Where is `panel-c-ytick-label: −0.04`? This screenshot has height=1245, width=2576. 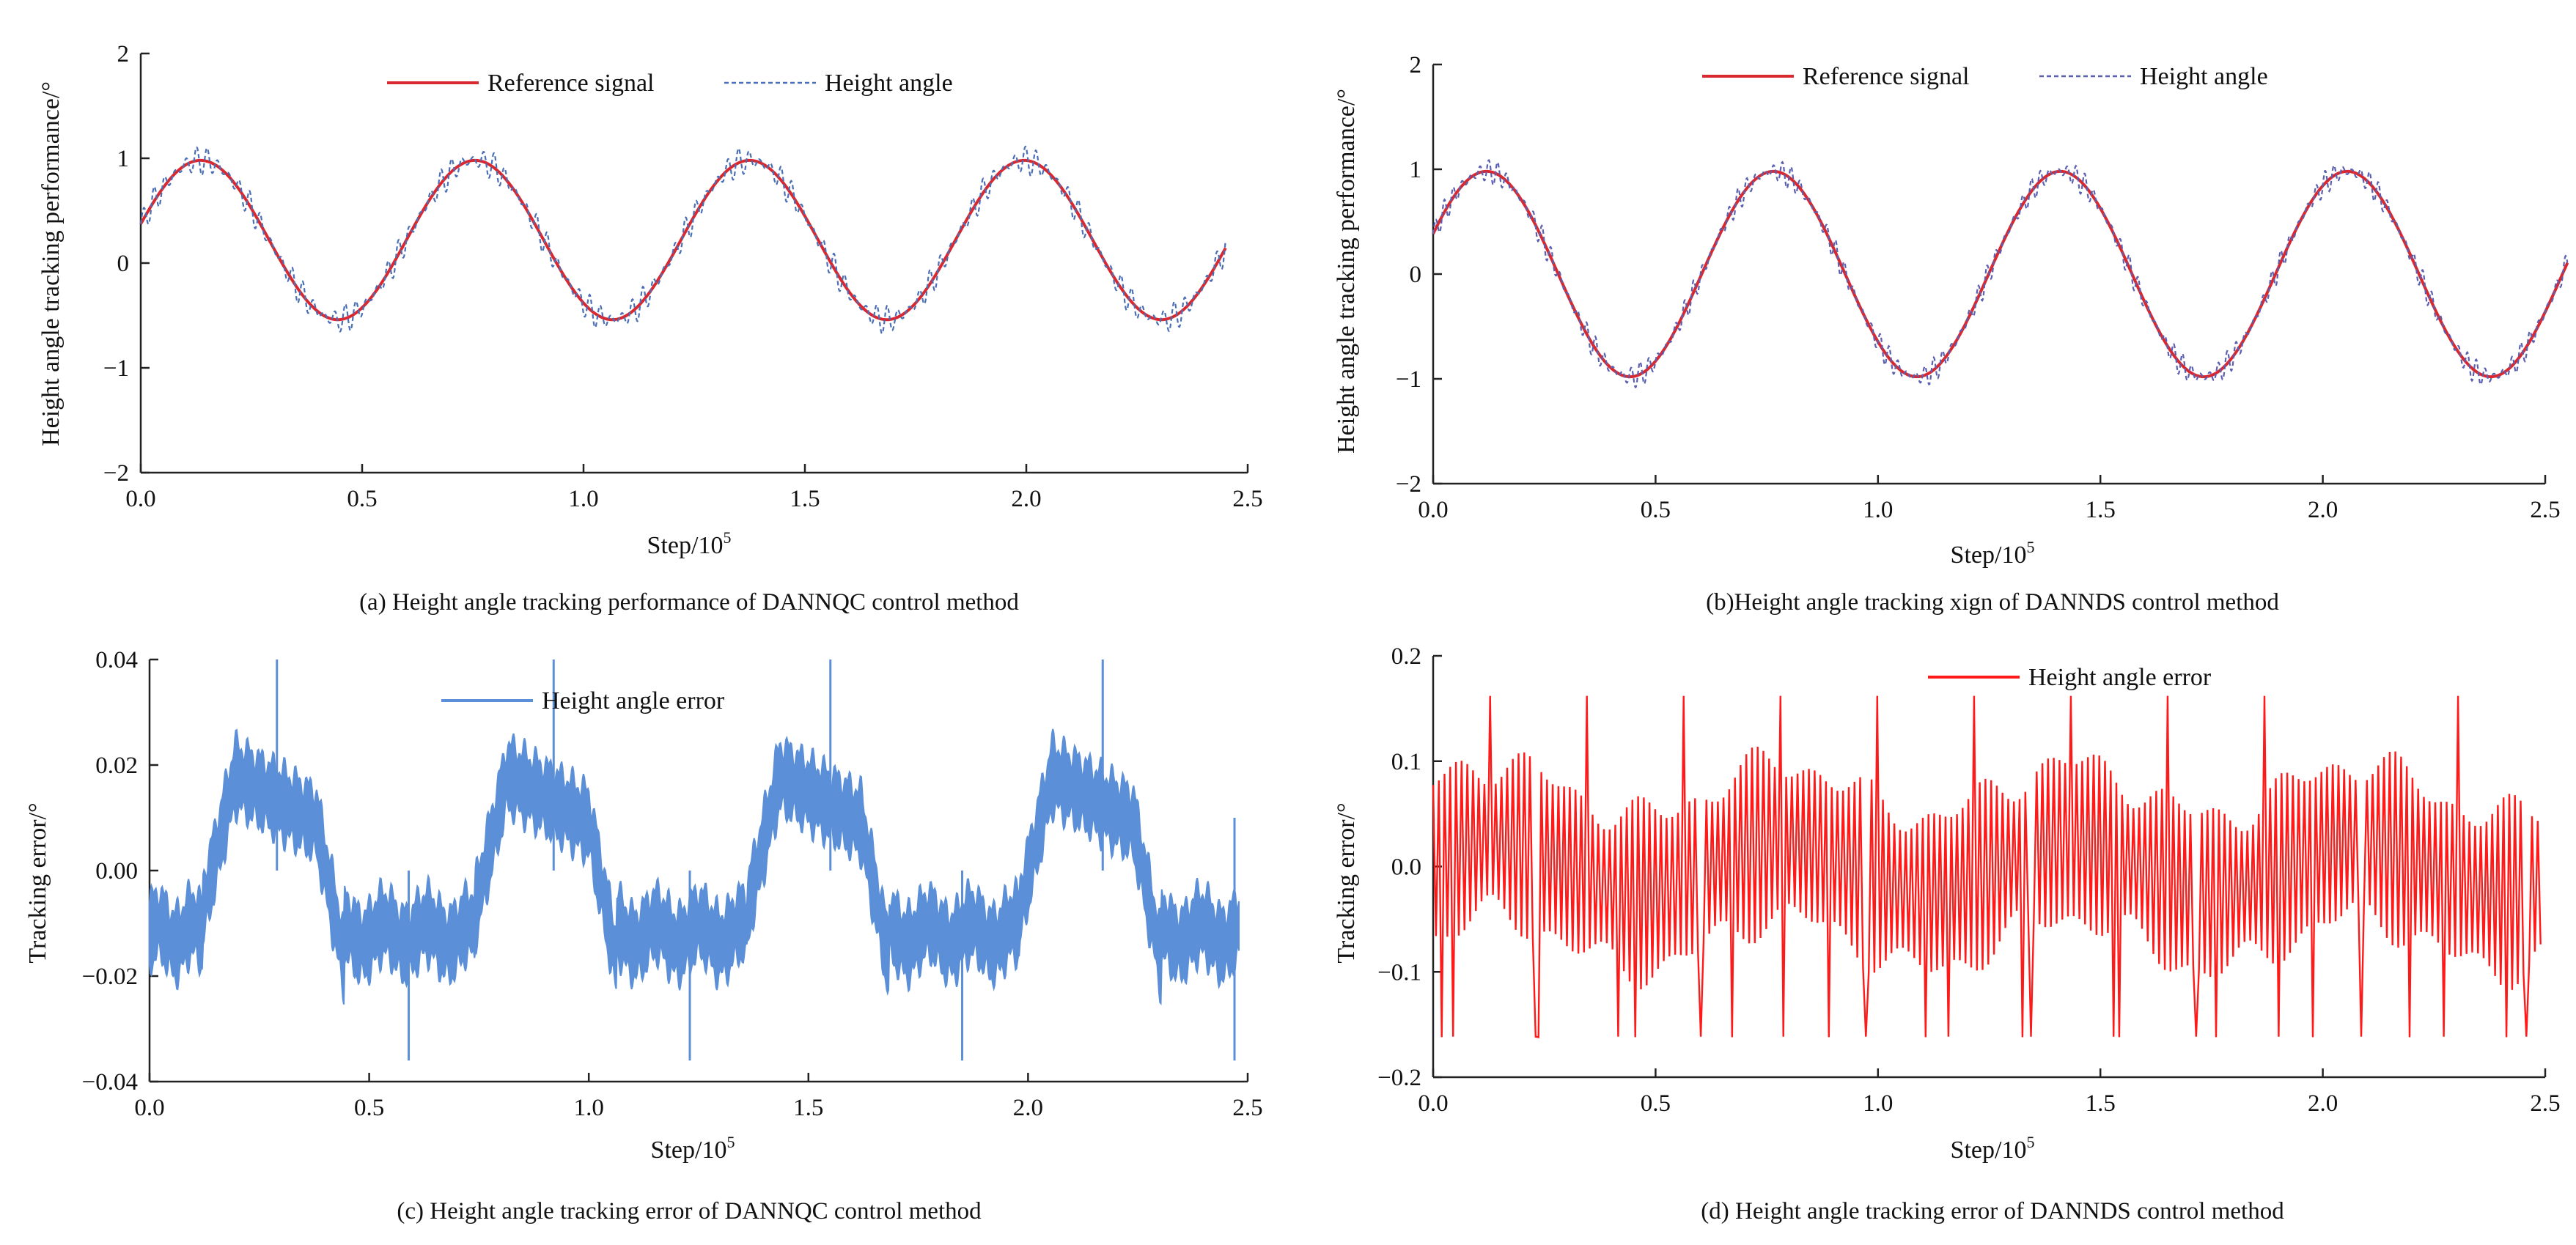
panel-c-ytick-label: −0.04 is located at coordinates (110, 1082).